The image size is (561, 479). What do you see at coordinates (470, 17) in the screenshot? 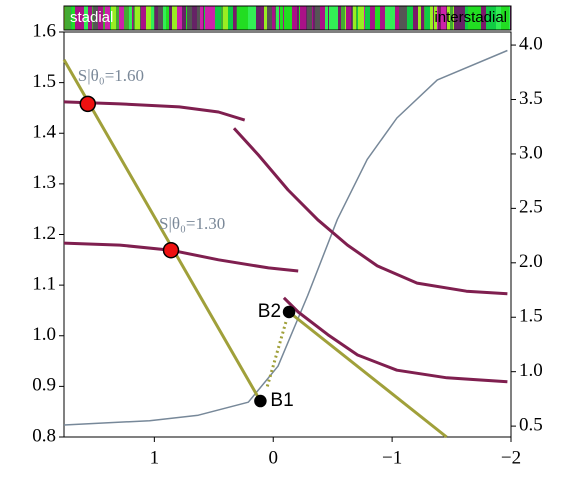
I see `band-label: interstadial` at bounding box center [470, 17].